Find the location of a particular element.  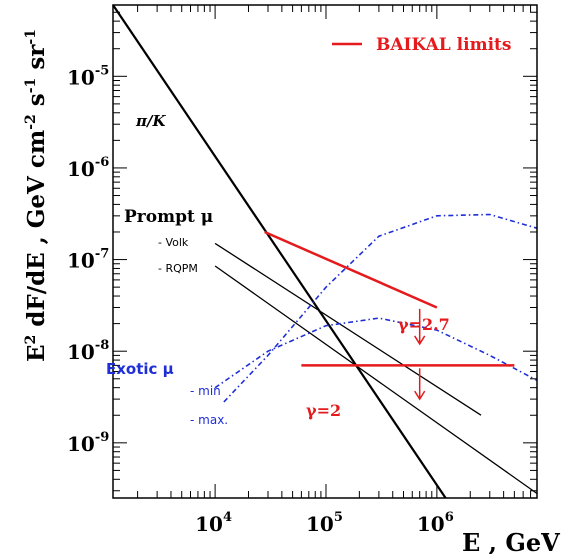

label-gamma-2-7: γ=2.7 is located at coordinates (424, 324).